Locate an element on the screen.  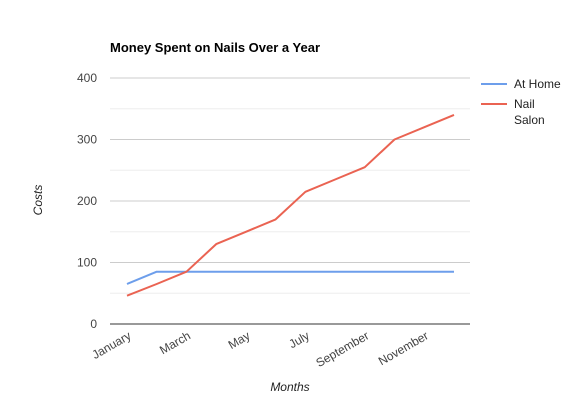
x-tick-label: July is located at coordinates (298, 339).